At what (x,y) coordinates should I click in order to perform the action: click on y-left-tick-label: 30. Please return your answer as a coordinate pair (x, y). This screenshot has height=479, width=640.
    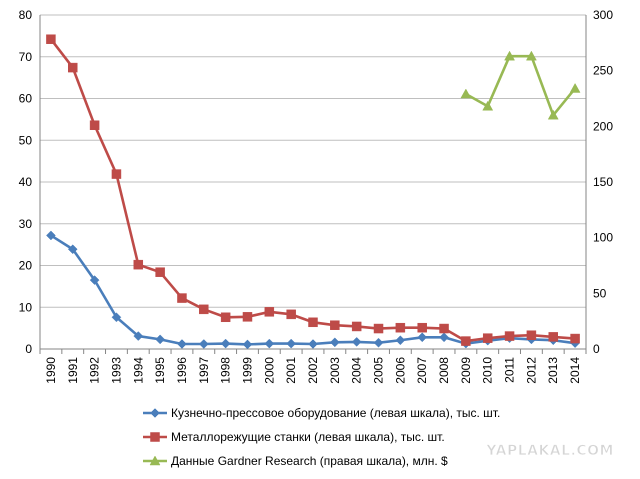
    Looking at the image, I should click on (26, 224).